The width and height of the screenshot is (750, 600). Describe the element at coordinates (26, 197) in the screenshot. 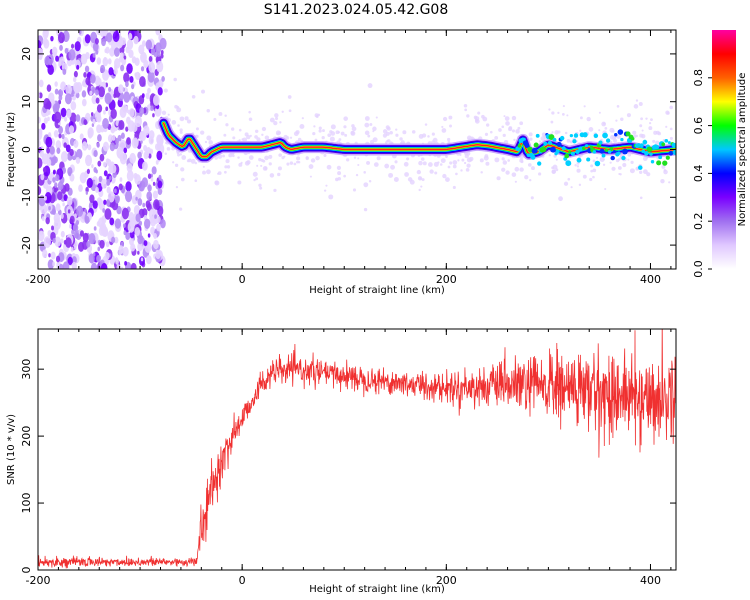

I see `spec-ytick-label: -10` at that location.